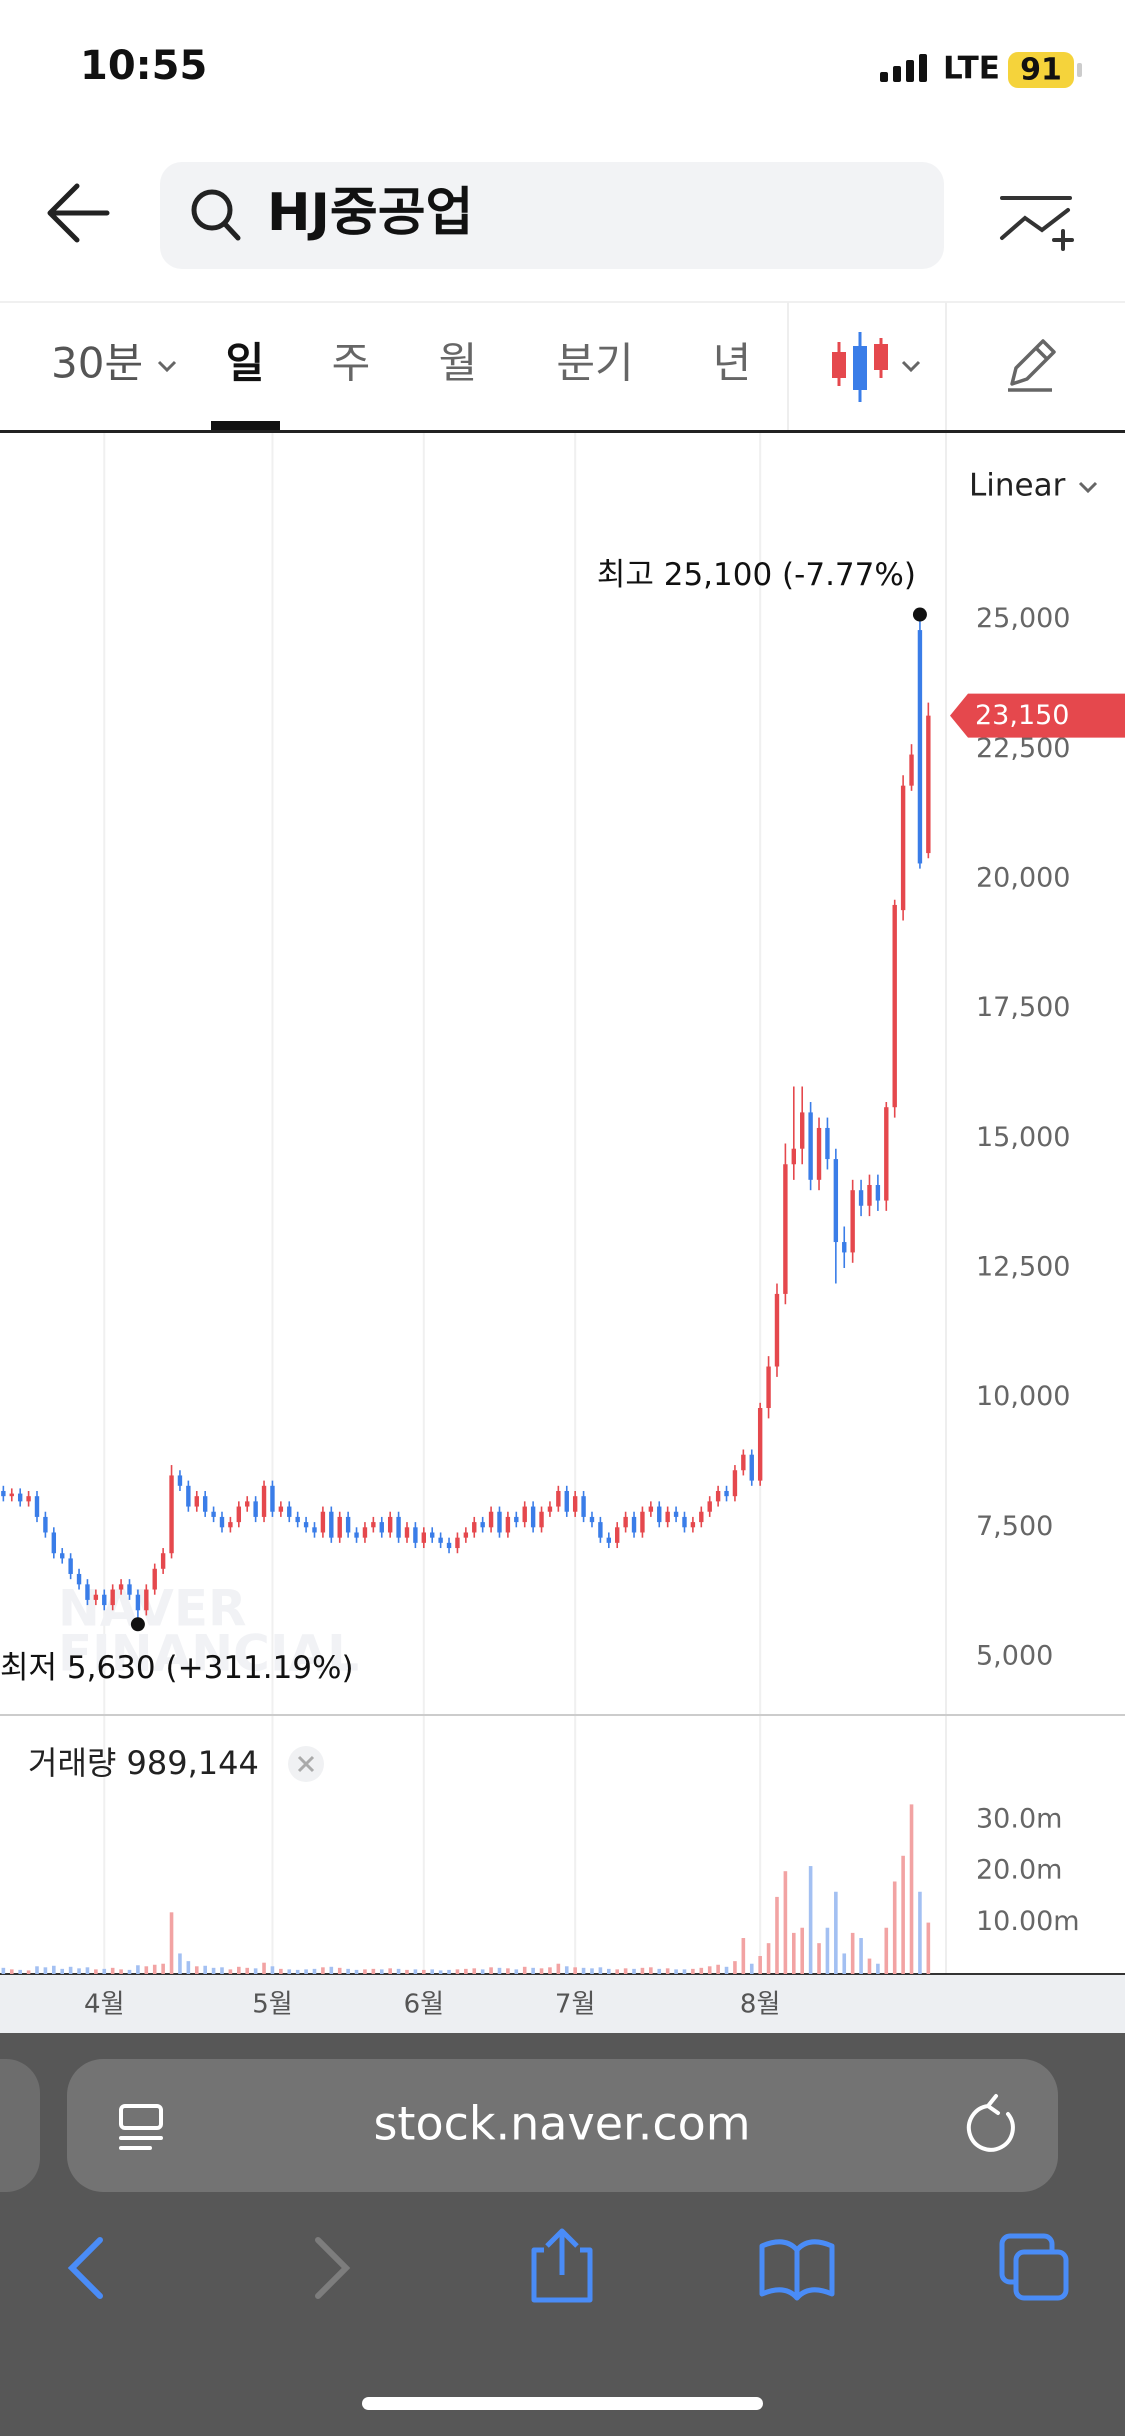 This screenshot has height=2436, width=1125. What do you see at coordinates (1037, 223) in the screenshot?
I see `compare-button` at bounding box center [1037, 223].